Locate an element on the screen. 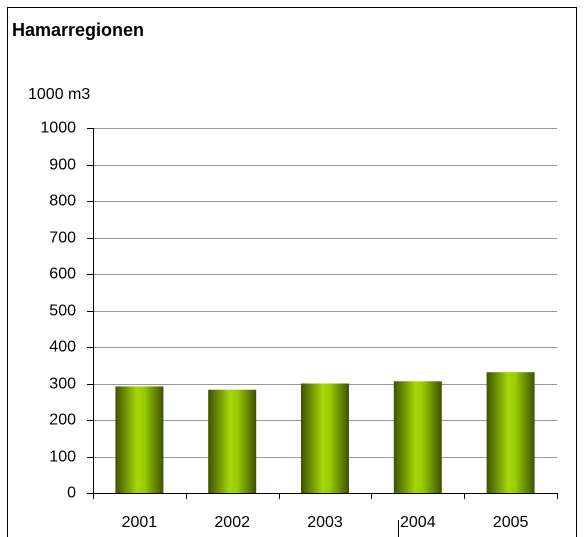 The width and height of the screenshot is (584, 537). y-tick-label: 300 is located at coordinates (62, 384).